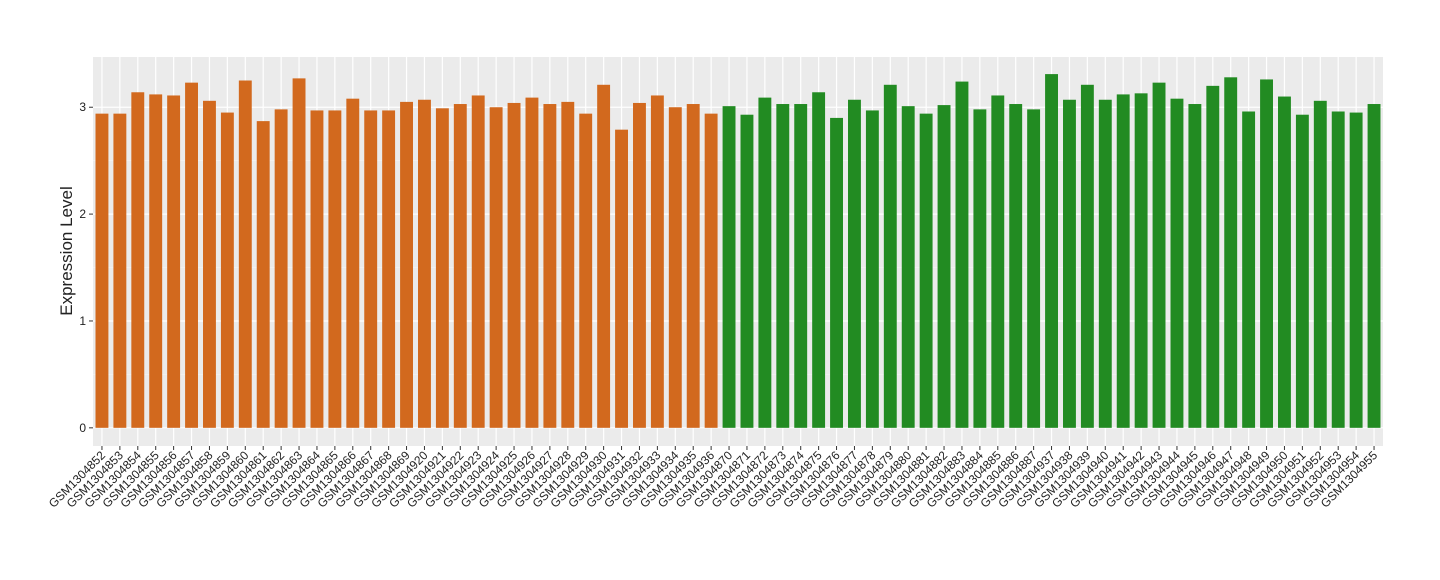  Describe the element at coordinates (82, 214) in the screenshot. I see `y-tick-label: 2` at that location.